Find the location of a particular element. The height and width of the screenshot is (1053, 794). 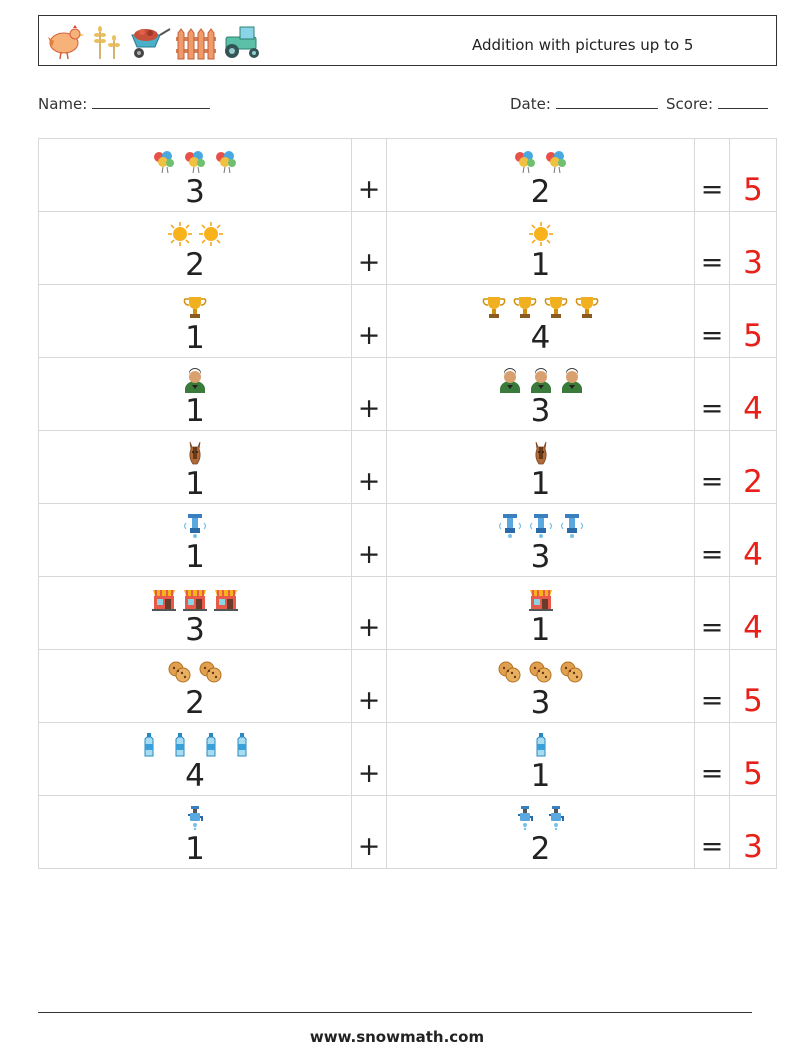

answer-value: 2 is located at coordinates (753, 482).